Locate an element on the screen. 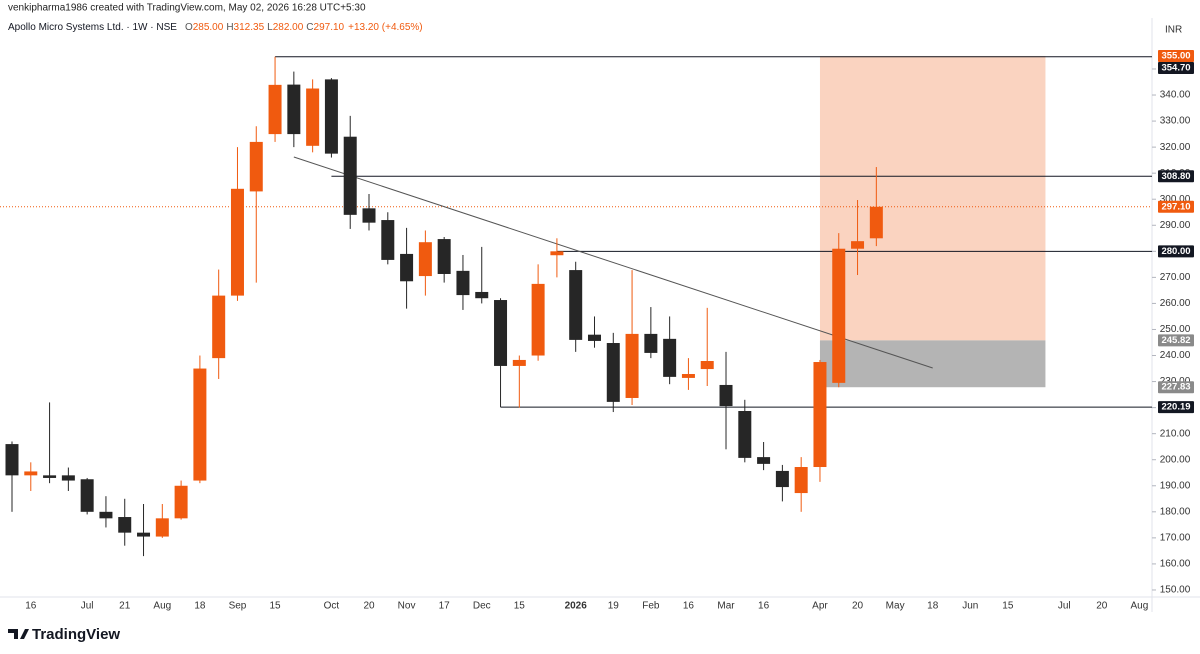  y-tick-label: 260.00 is located at coordinates (1175, 303).